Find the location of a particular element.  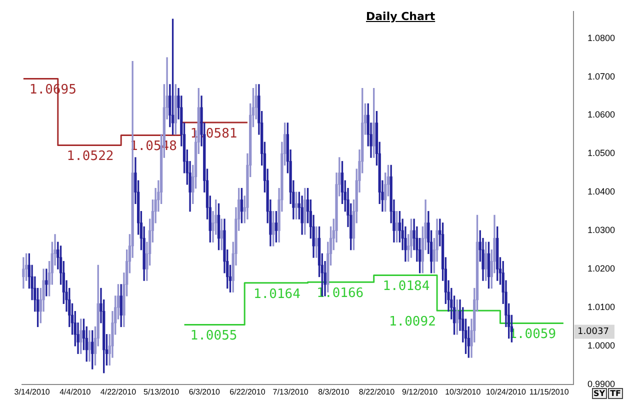

y-tick-label: 1.0700 is located at coordinates (601, 76).